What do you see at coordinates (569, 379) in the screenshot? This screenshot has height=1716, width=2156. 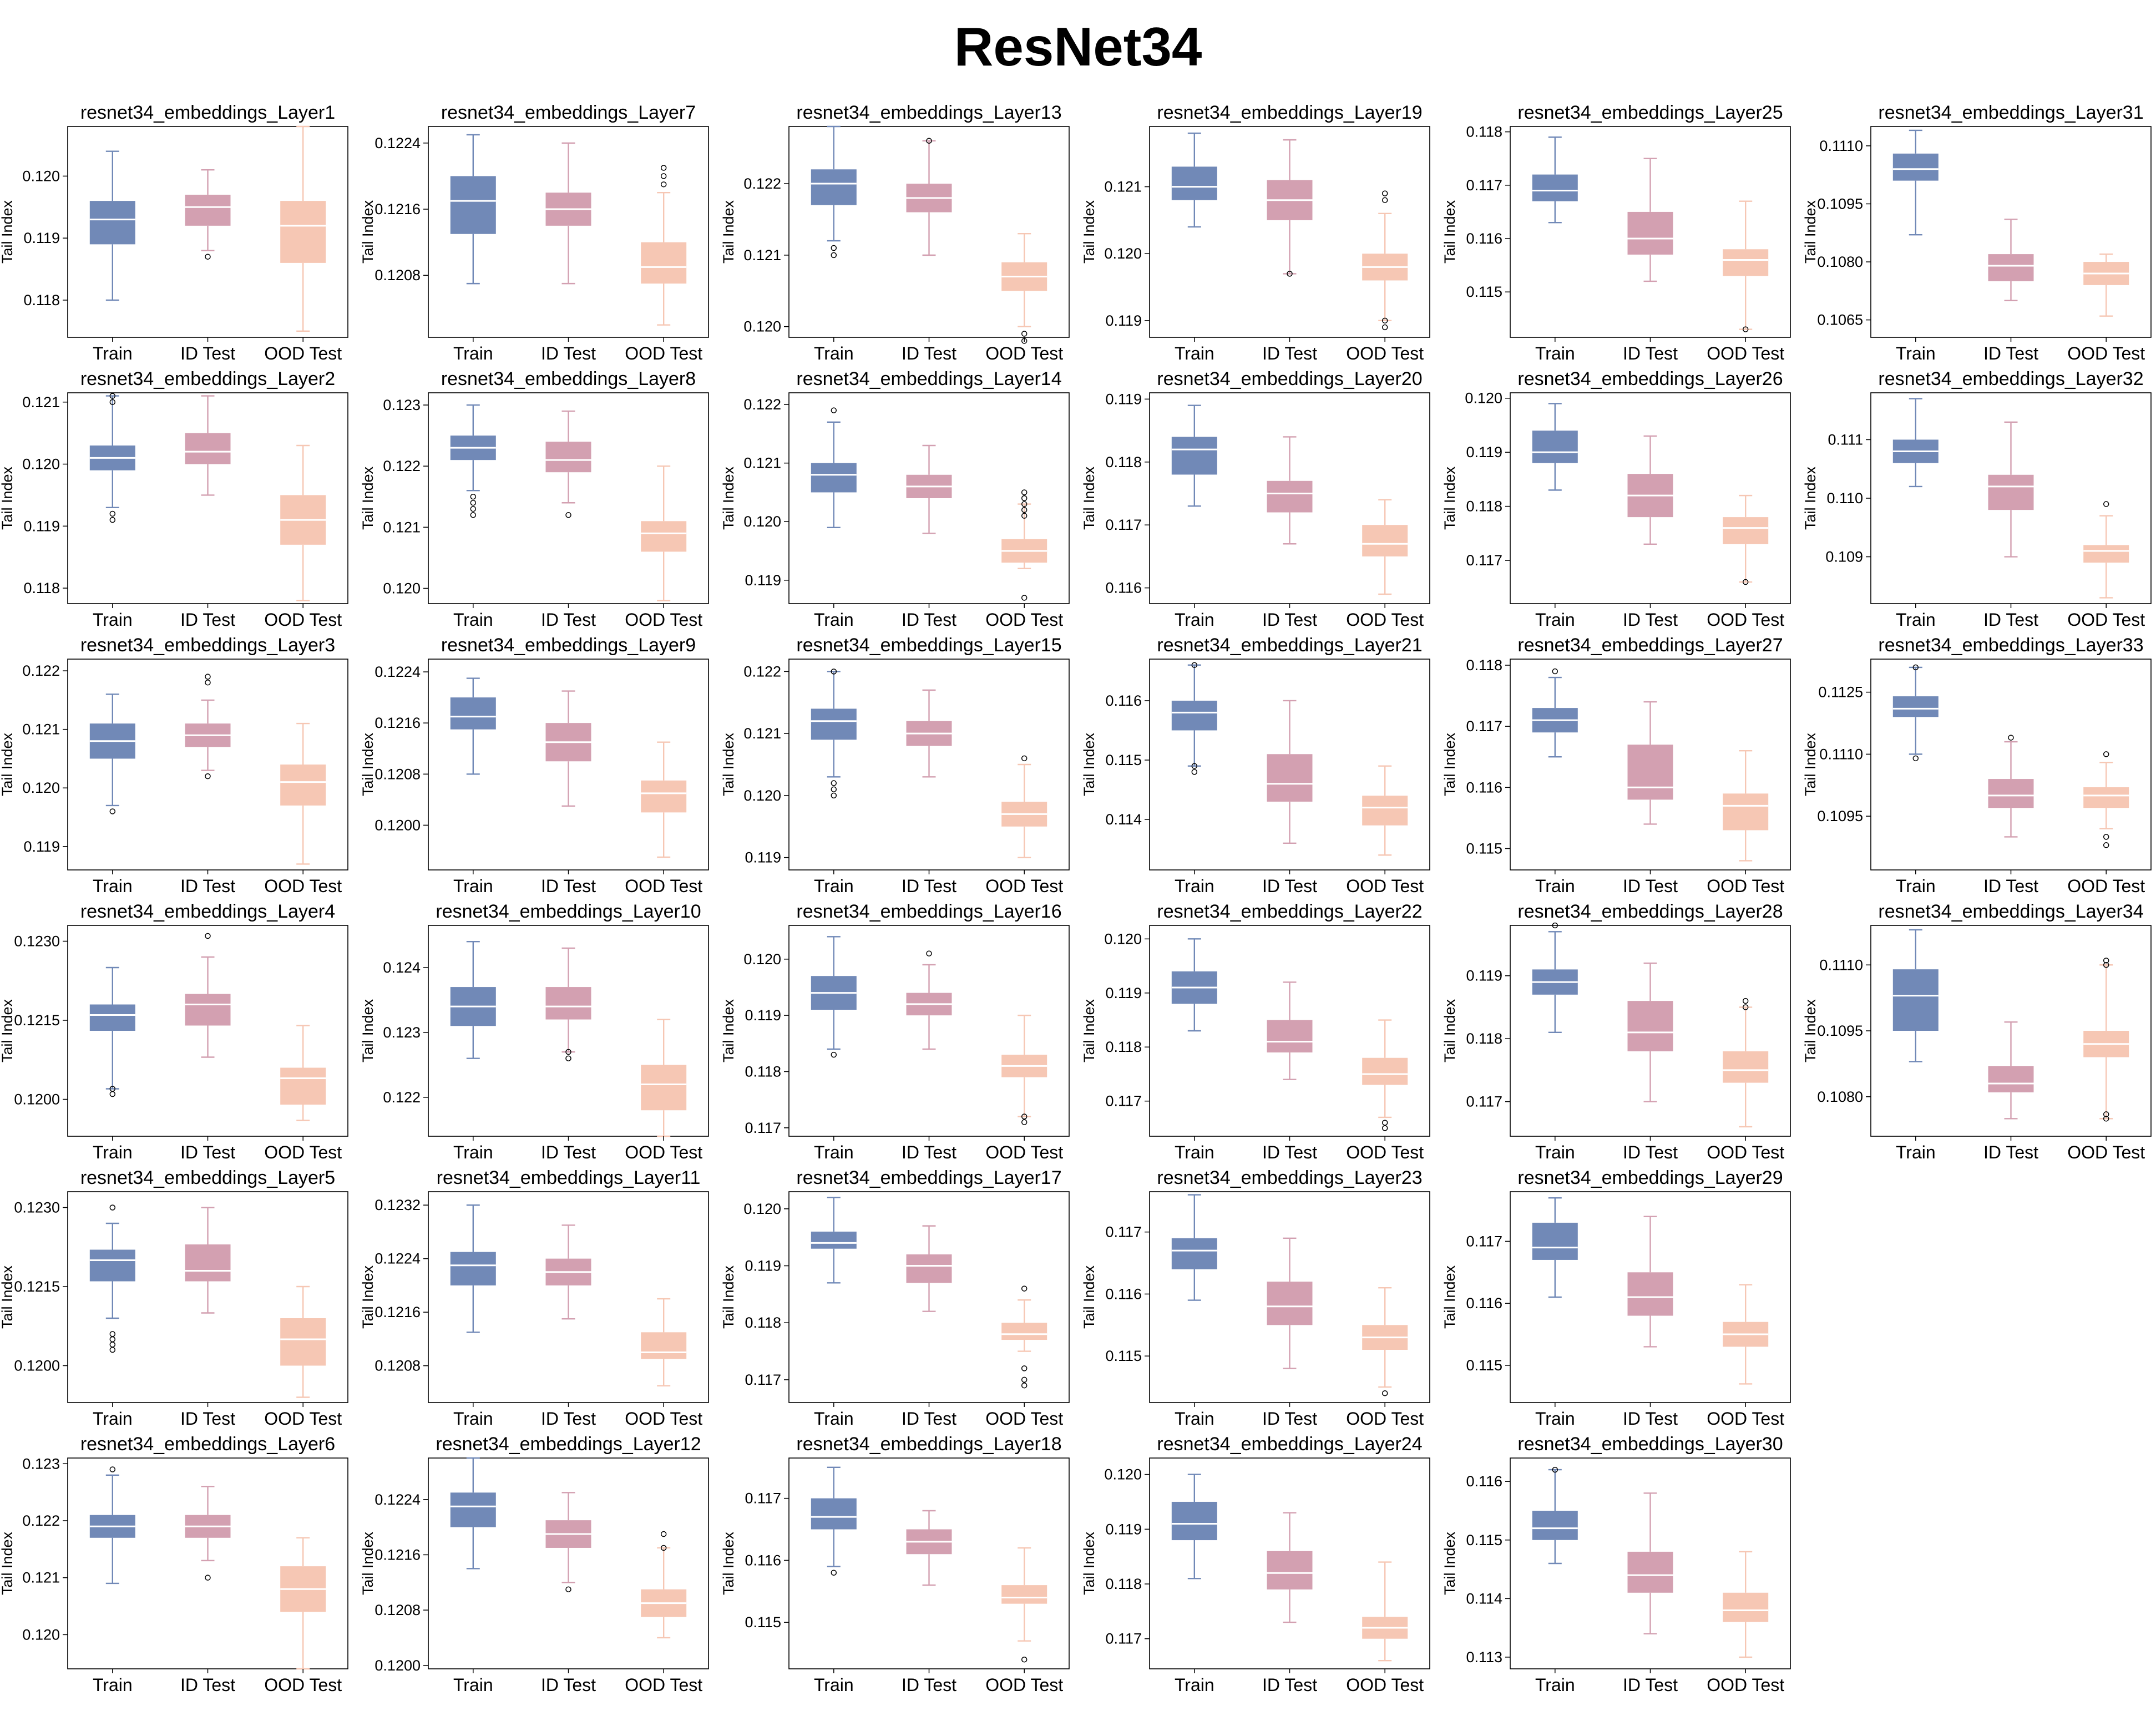 I see `subplot-title: resnet34_embeddings_Layer8` at bounding box center [569, 379].